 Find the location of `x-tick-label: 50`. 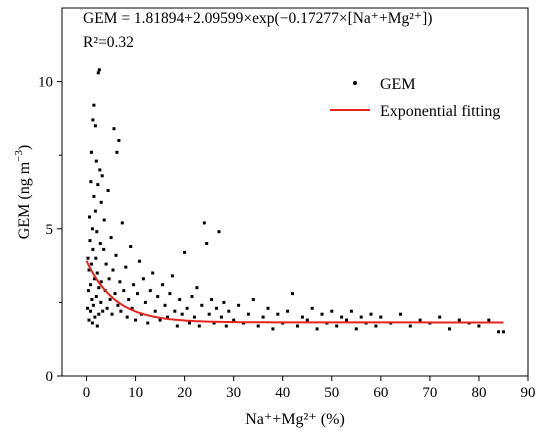

x-tick-label: 50 is located at coordinates (331, 393).